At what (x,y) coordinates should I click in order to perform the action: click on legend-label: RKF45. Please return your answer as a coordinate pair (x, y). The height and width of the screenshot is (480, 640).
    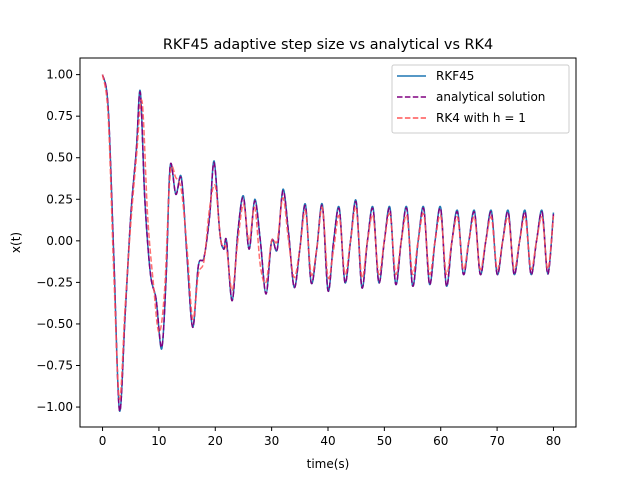
    Looking at the image, I should click on (455, 76).